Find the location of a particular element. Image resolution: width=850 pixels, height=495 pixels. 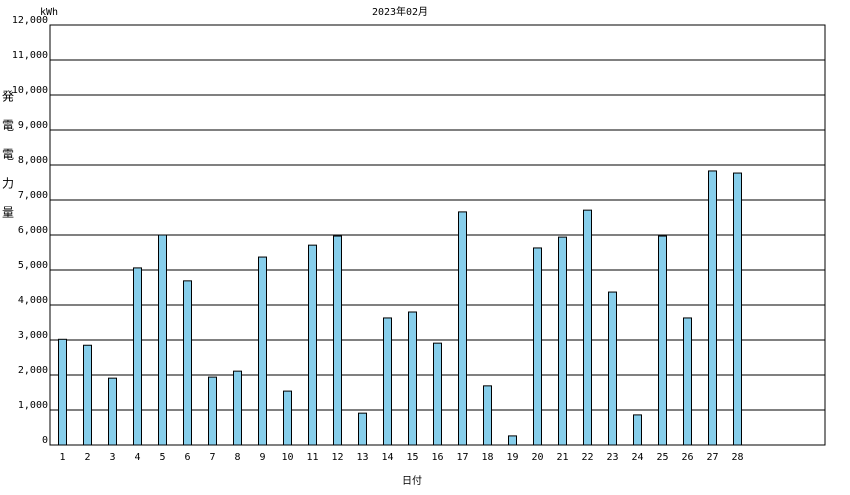

x-tick-label: 15 is located at coordinates (412, 457).